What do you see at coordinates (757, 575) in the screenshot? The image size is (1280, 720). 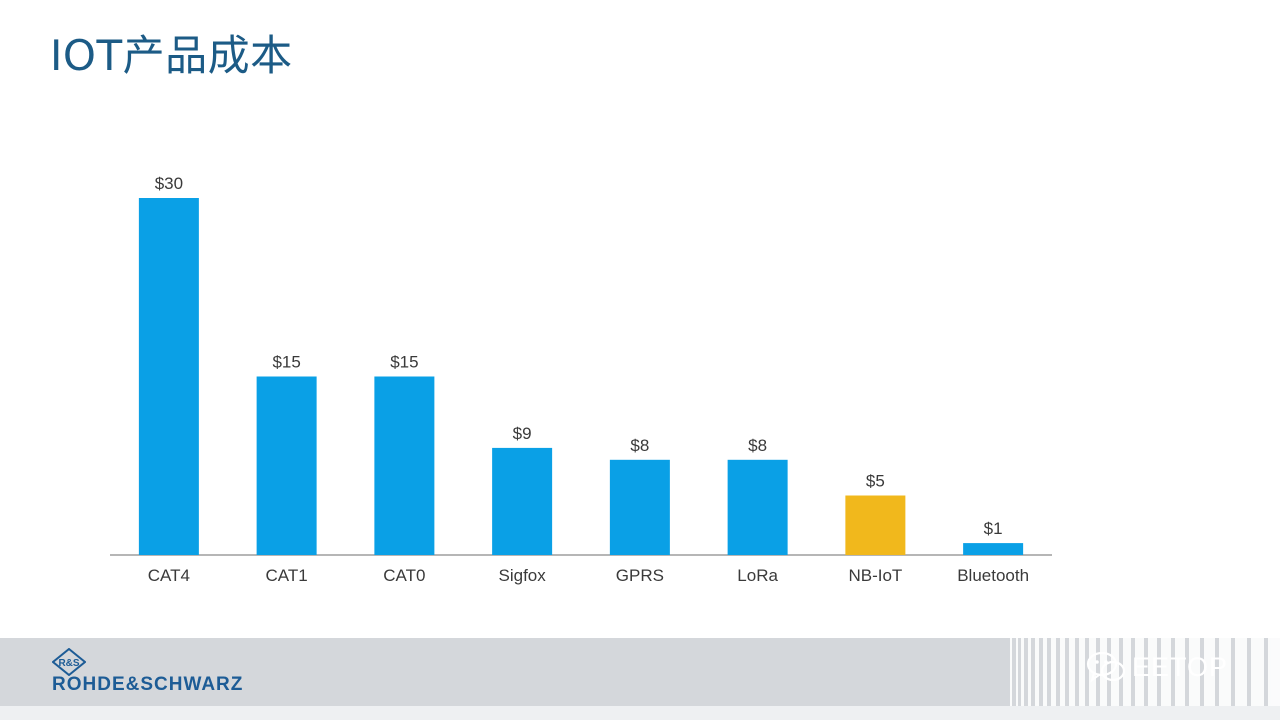 I see `x-tick-label: LoRa` at bounding box center [757, 575].